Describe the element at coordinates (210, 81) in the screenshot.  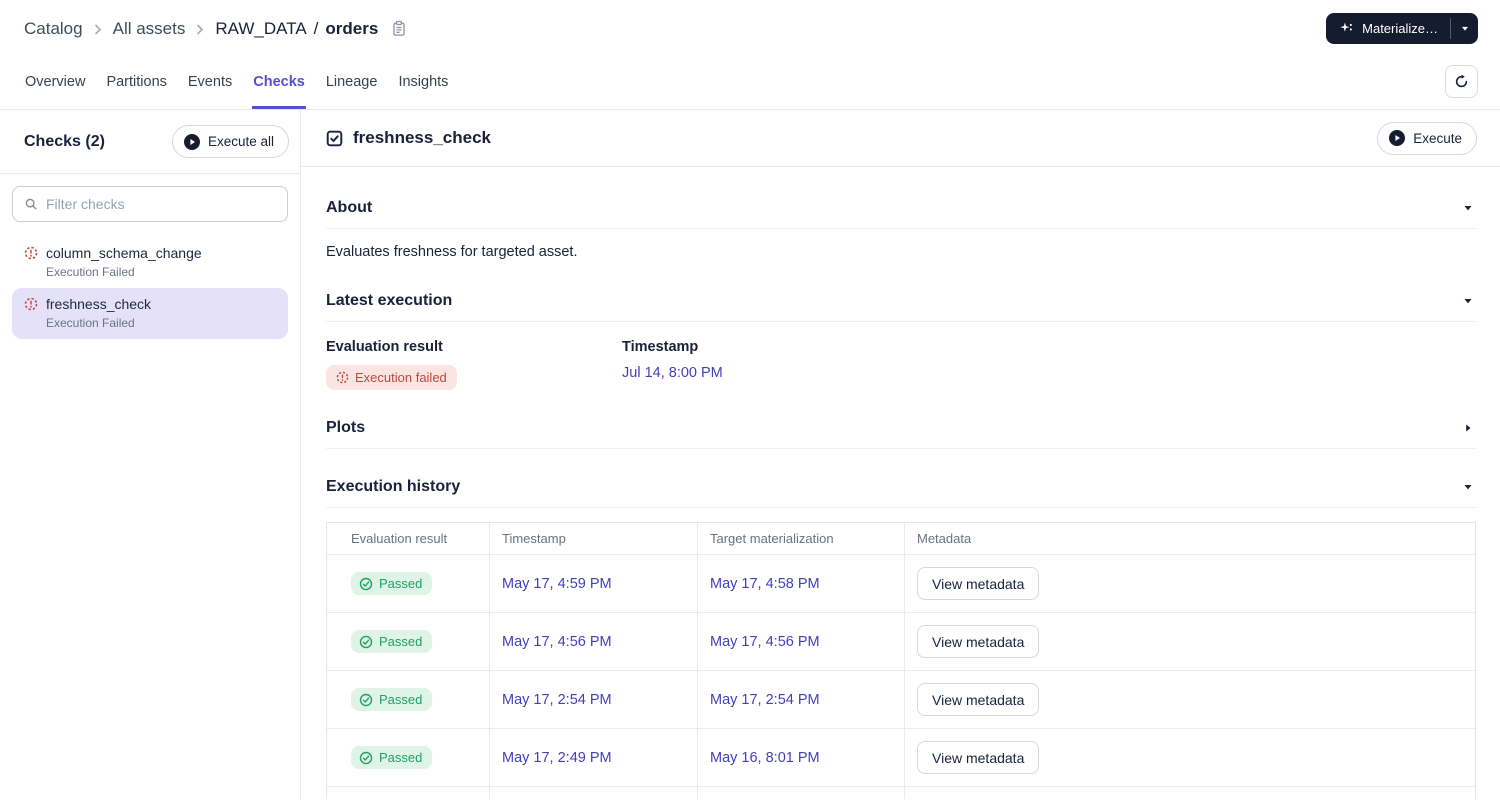
I see `tab-events: Events` at that location.